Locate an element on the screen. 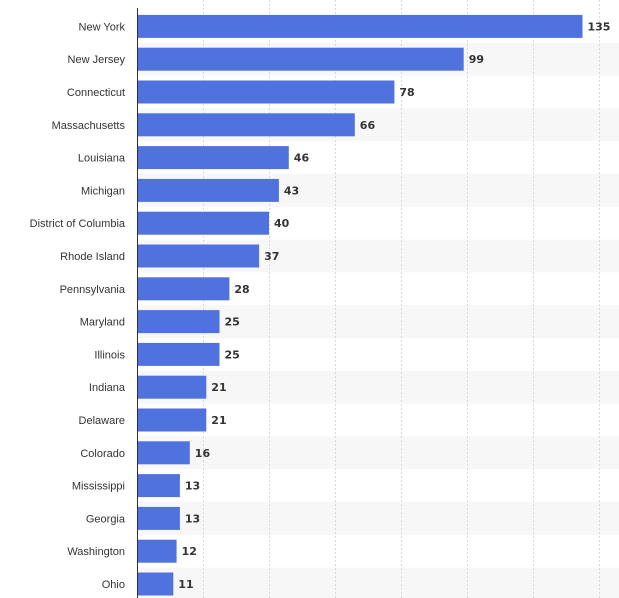  category-label: Indiana is located at coordinates (107, 388).